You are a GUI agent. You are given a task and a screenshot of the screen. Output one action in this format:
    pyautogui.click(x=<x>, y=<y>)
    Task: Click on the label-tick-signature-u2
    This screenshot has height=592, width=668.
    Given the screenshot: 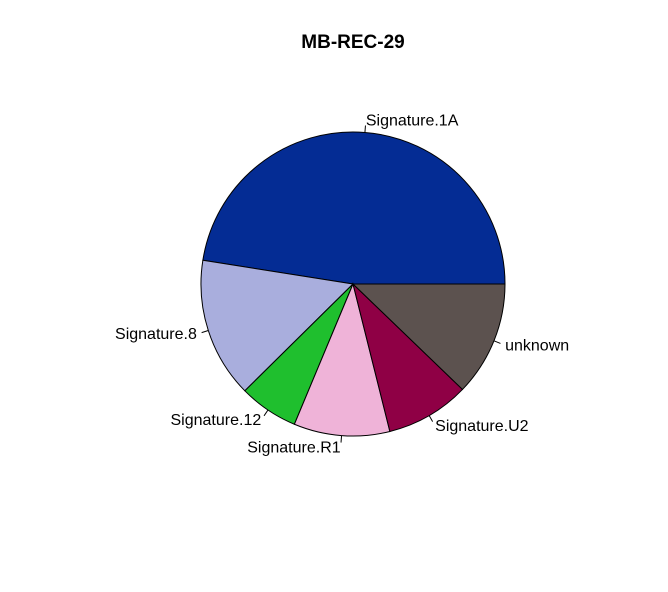 What is the action you would take?
    pyautogui.click(x=431, y=418)
    